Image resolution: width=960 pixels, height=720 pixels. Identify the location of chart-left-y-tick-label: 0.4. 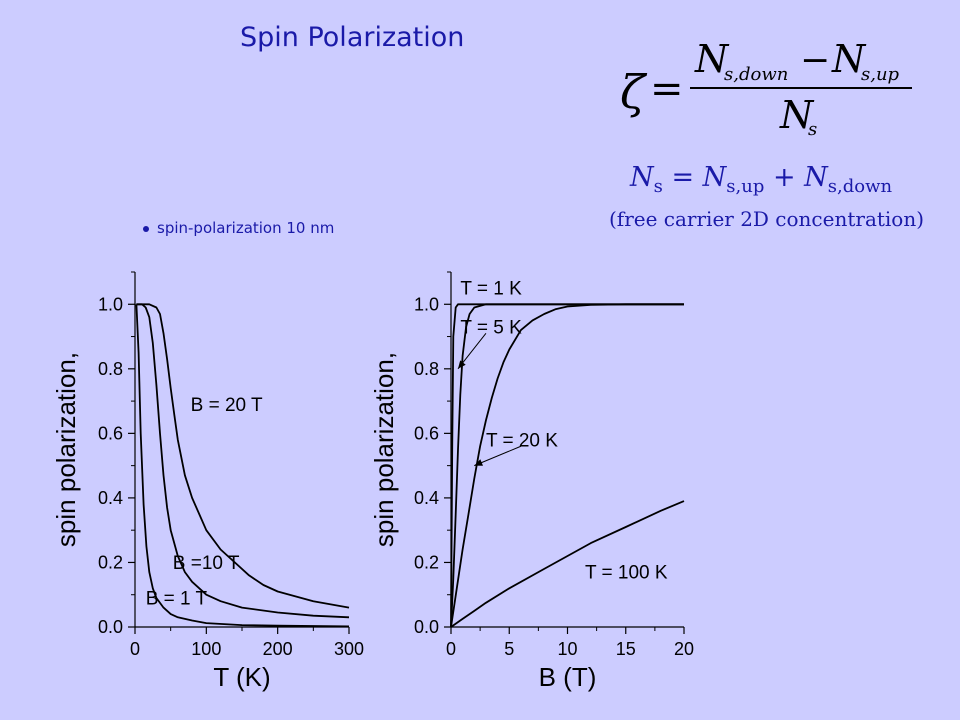
(110, 498).